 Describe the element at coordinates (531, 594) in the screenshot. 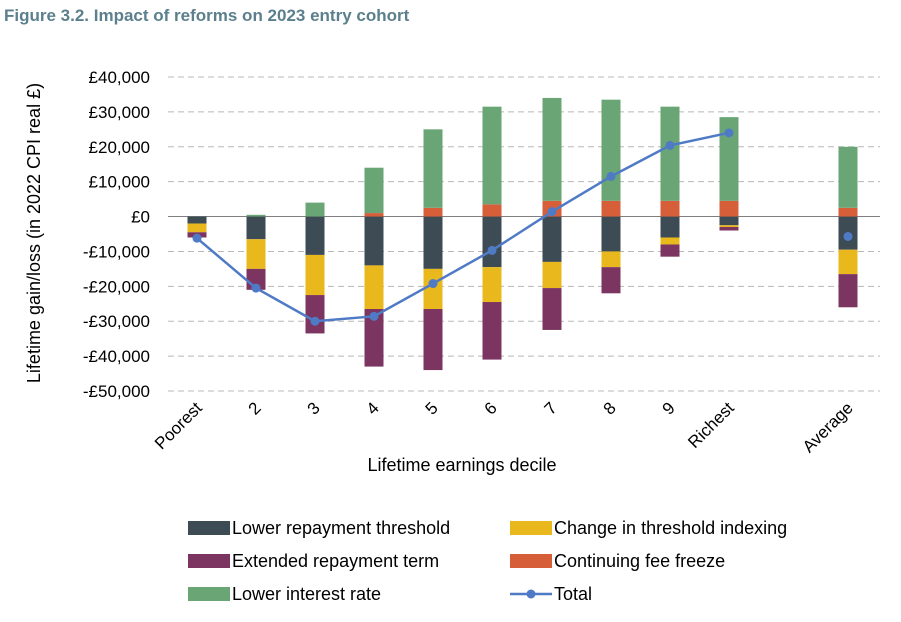

I see `legend-marker` at that location.